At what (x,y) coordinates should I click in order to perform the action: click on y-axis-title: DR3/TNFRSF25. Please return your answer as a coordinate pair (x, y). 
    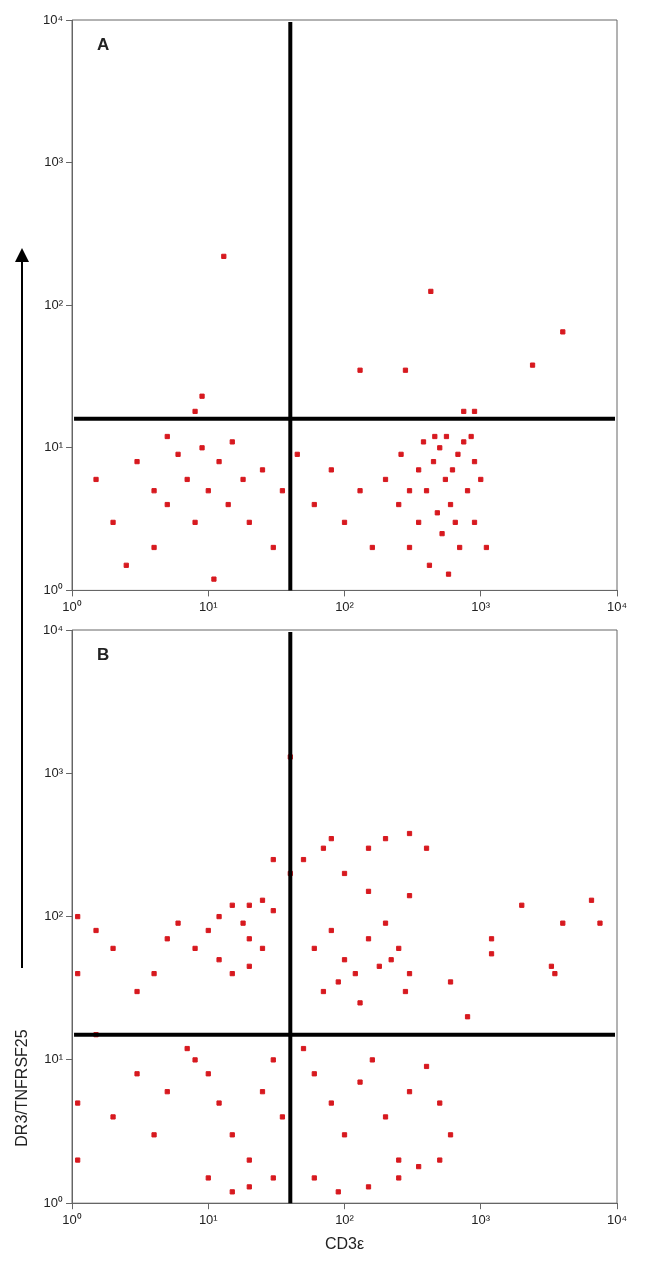
    Looking at the image, I should click on (22, 1088).